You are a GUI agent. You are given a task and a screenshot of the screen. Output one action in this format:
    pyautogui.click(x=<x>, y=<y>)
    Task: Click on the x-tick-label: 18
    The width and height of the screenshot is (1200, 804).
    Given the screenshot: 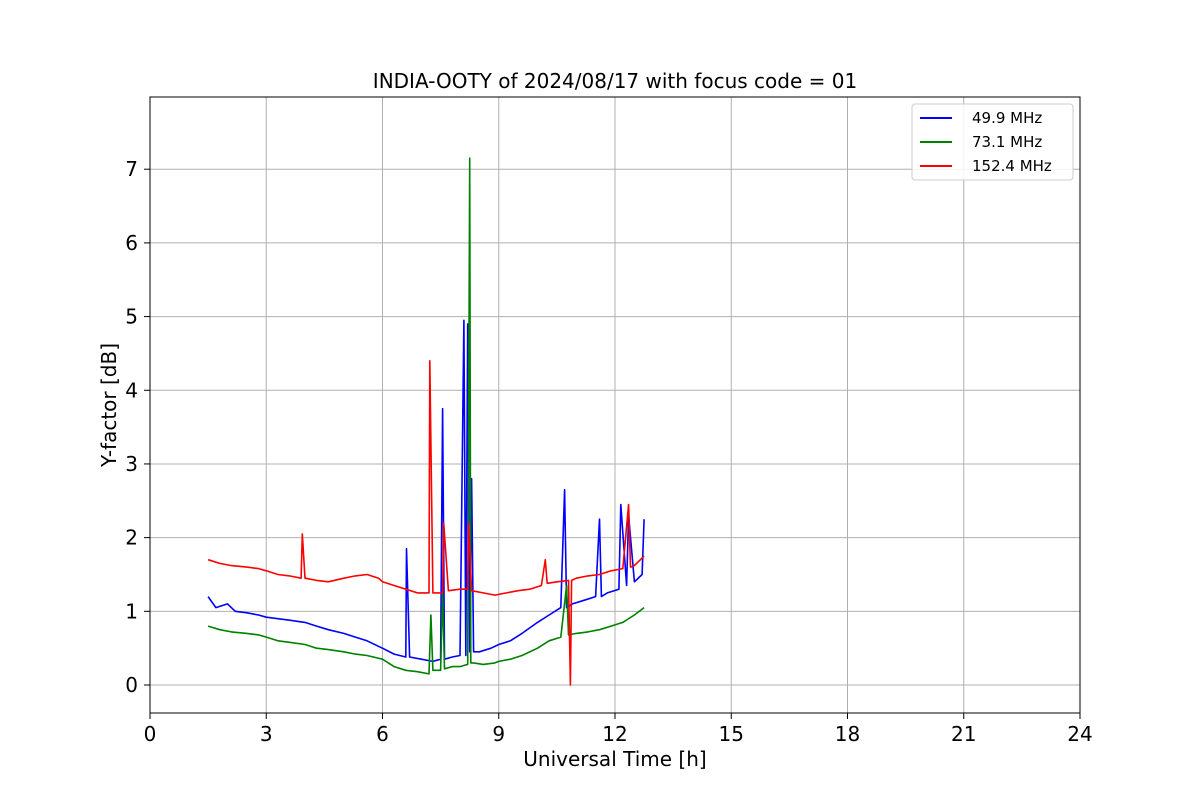 What is the action you would take?
    pyautogui.click(x=847, y=734)
    